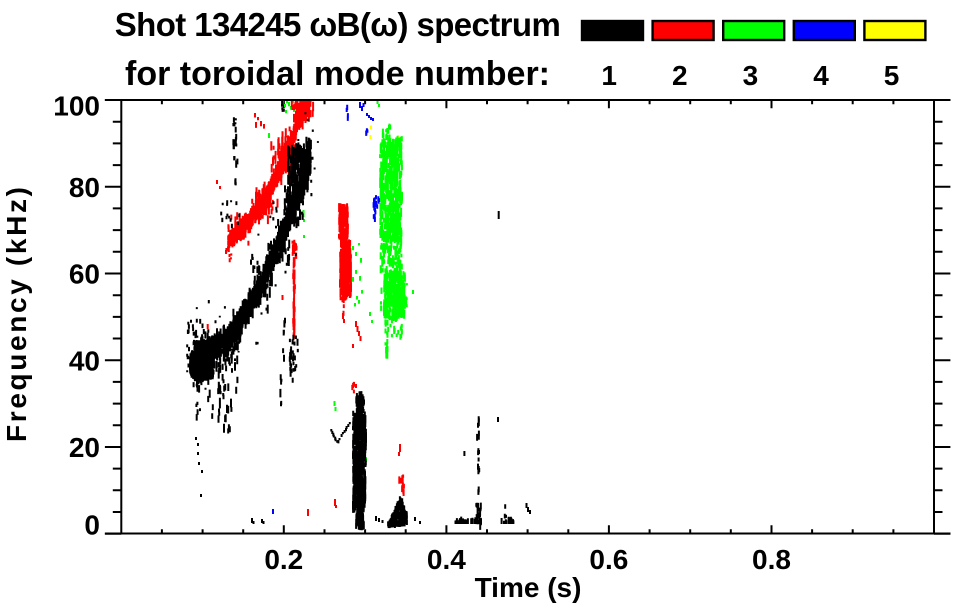 The height and width of the screenshot is (615, 963). Describe the element at coordinates (283, 559) in the screenshot. I see `svg-text: 0.2` at that location.